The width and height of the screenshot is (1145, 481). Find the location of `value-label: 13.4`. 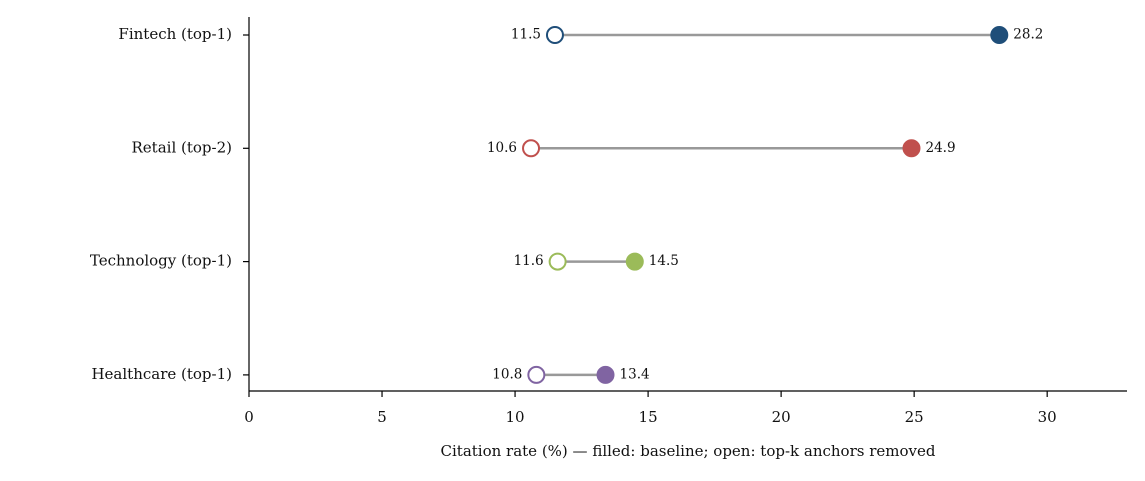

value-label: 13.4 is located at coordinates (635, 374).